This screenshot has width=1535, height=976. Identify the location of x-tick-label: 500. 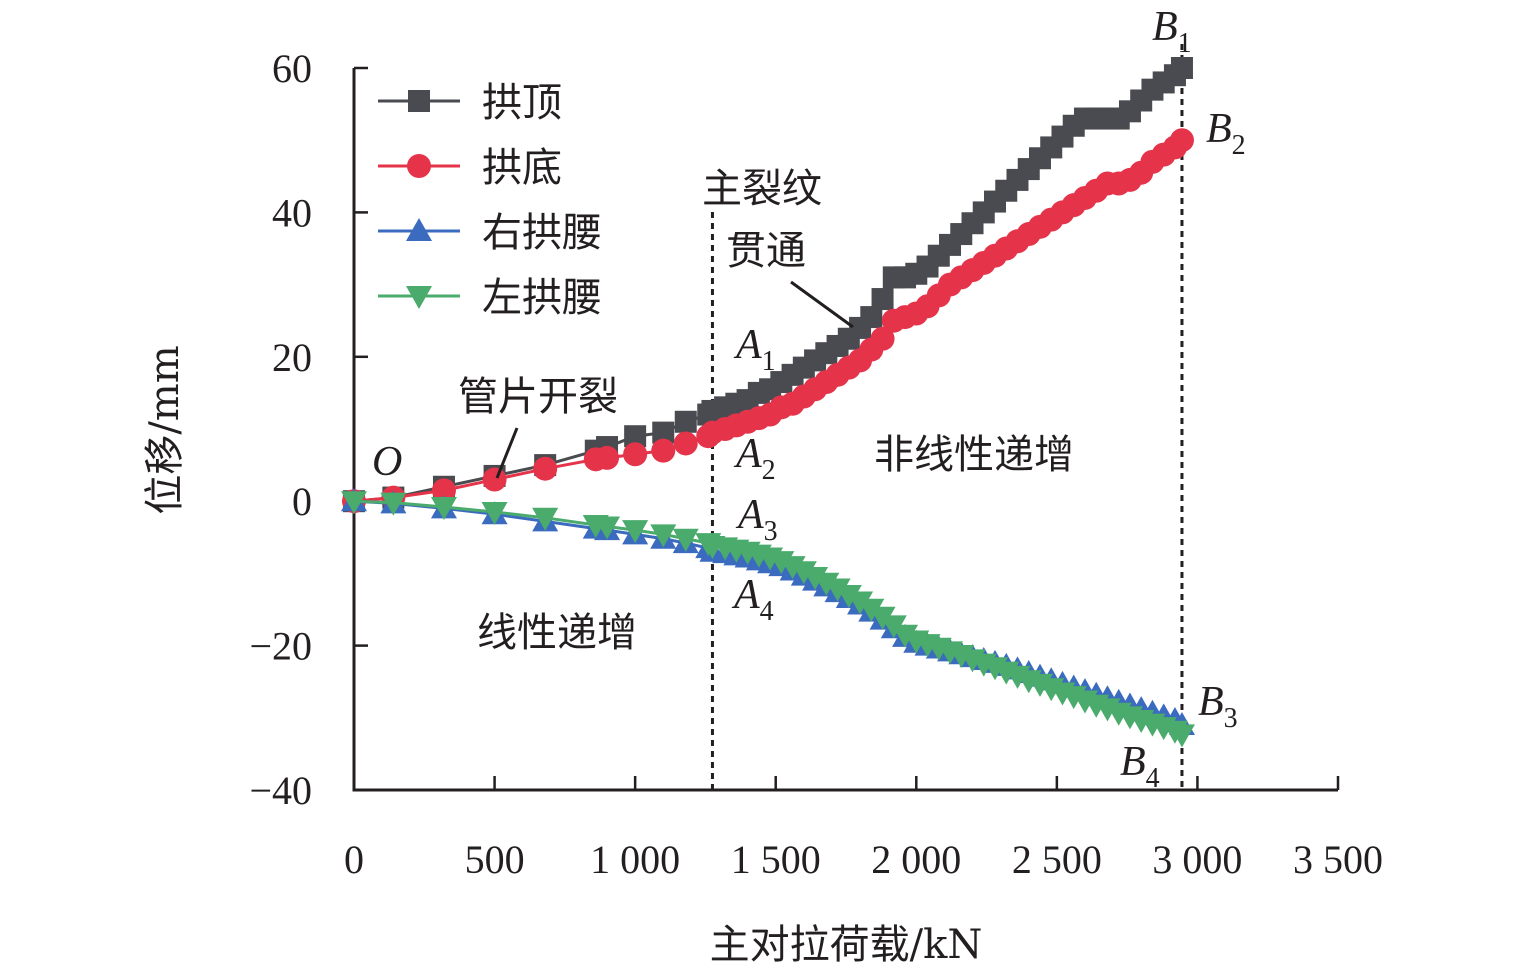
(495, 859).